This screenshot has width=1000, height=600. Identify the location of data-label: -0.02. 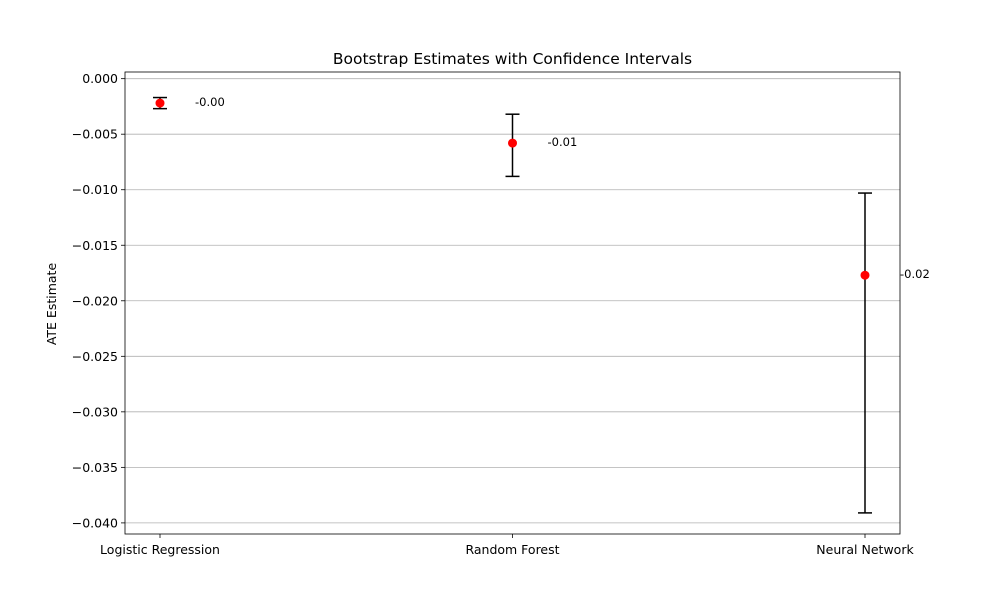
(915, 274).